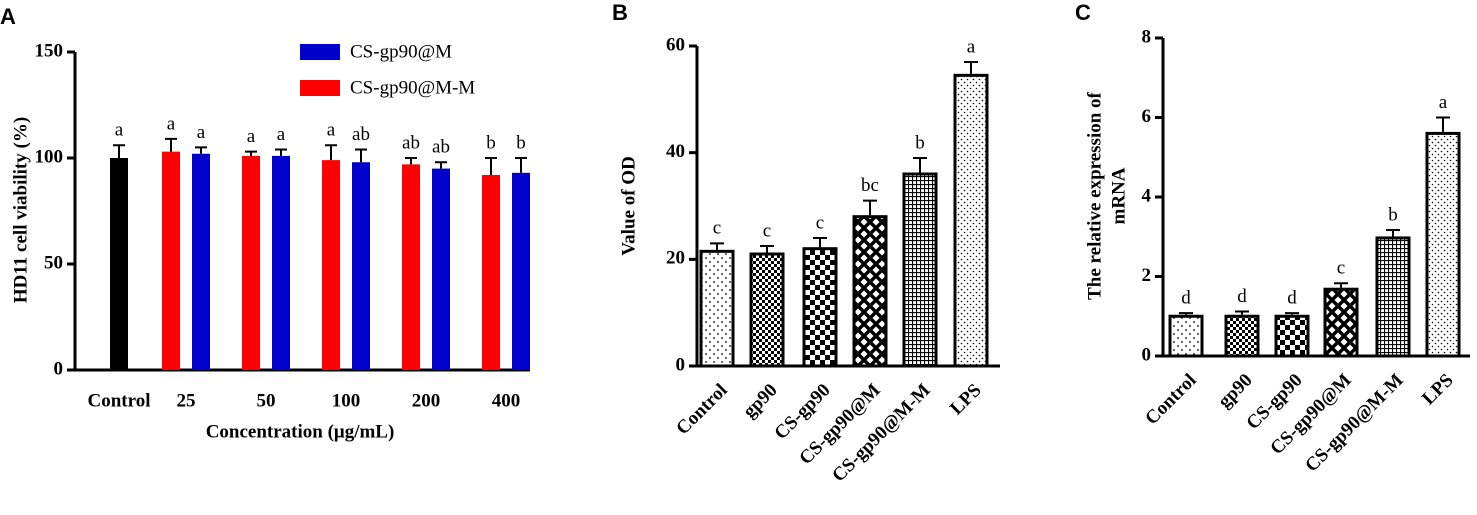  What do you see at coordinates (628, 206) in the screenshot?
I see `y-axis-label: Value of OD` at bounding box center [628, 206].